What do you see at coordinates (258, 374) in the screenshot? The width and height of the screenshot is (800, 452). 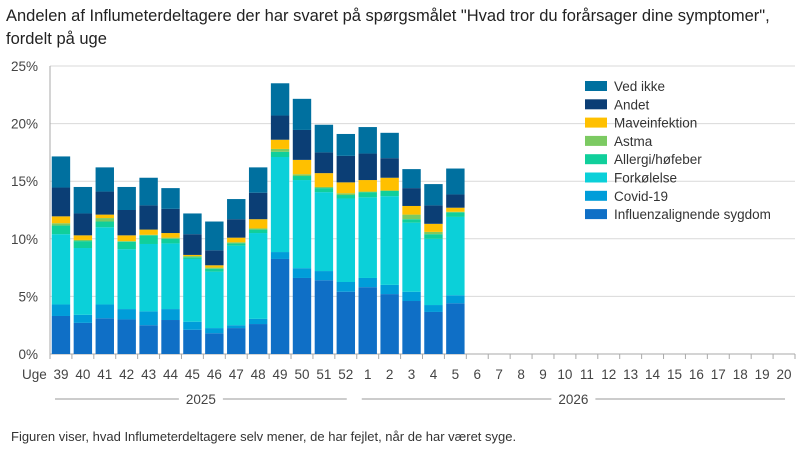 I see `x-tick-label: 48` at bounding box center [258, 374].